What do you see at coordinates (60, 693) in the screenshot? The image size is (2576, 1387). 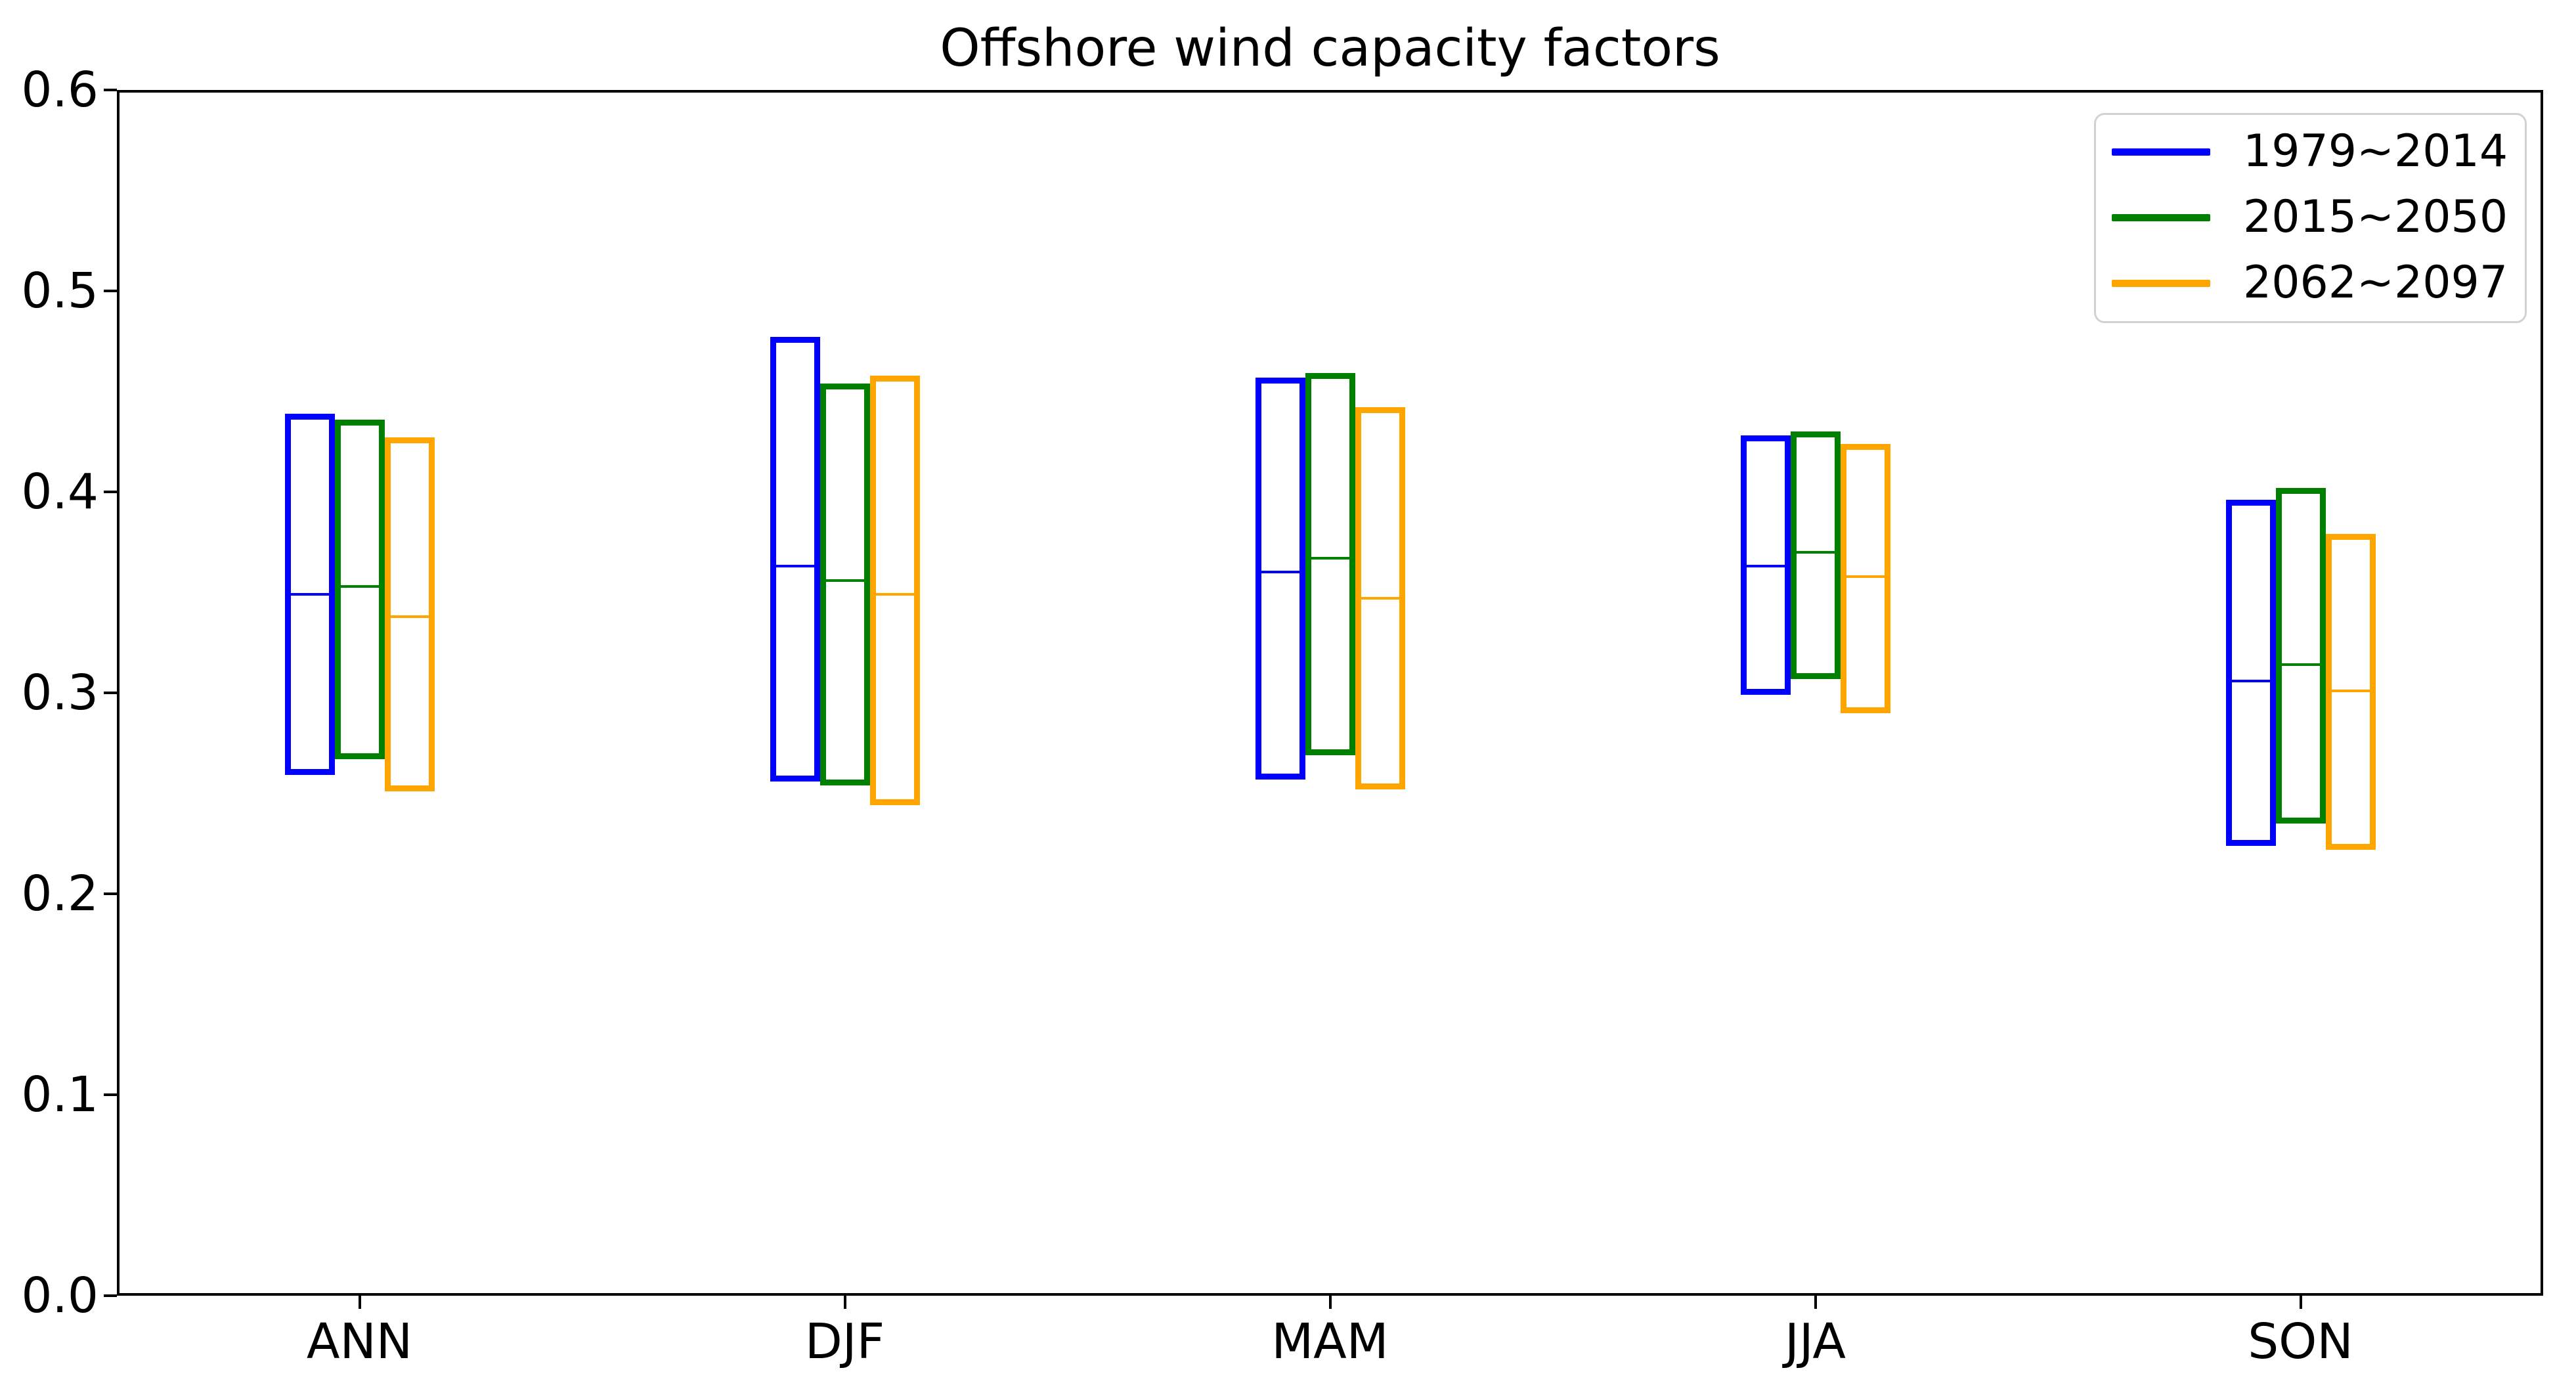 I see `y-tick-label: 0.3` at bounding box center [60, 693].